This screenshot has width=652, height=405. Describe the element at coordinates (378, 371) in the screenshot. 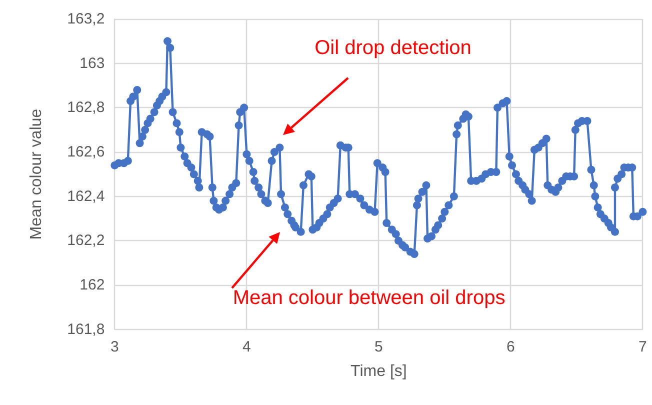

I see `x-axis-title: Time [s]` at that location.